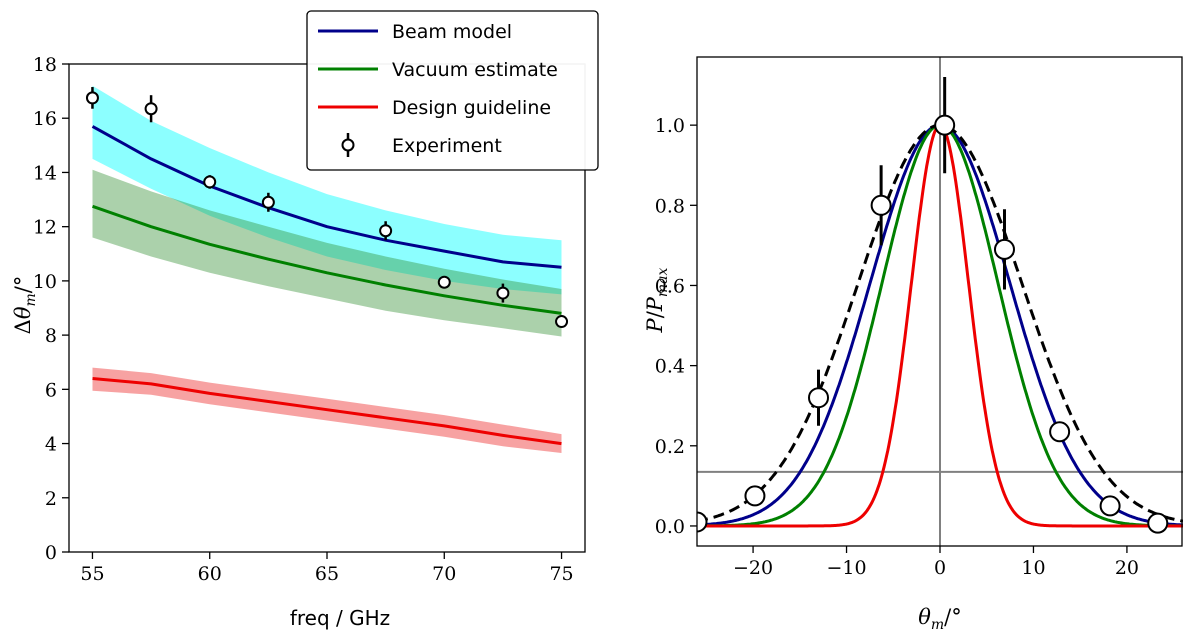 The height and width of the screenshot is (630, 1183). What do you see at coordinates (45, 228) in the screenshot?
I see `y-tick-label: 12` at bounding box center [45, 228].